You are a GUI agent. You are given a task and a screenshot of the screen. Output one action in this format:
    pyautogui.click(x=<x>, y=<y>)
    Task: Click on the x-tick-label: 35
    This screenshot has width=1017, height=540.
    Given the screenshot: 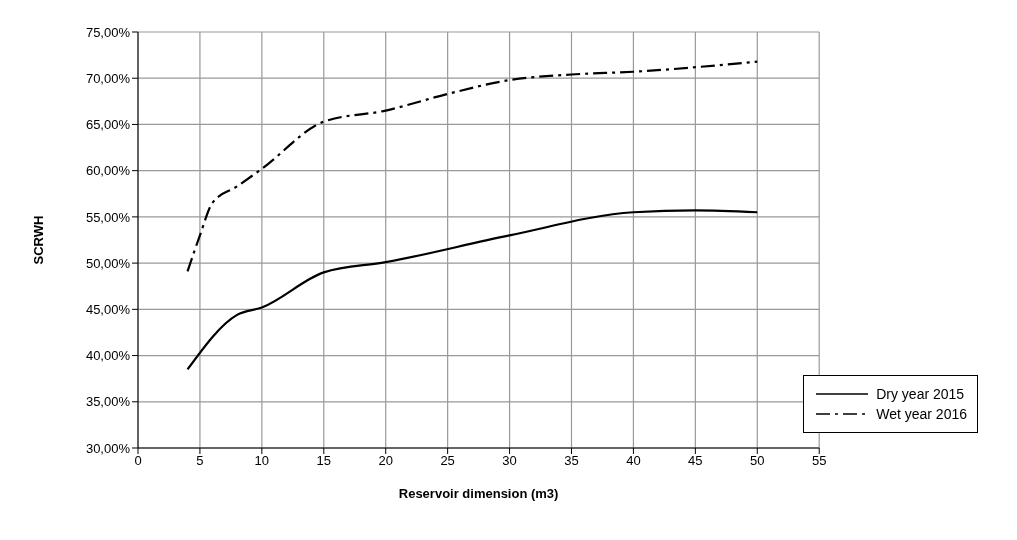 What is the action you would take?
    pyautogui.click(x=571, y=461)
    